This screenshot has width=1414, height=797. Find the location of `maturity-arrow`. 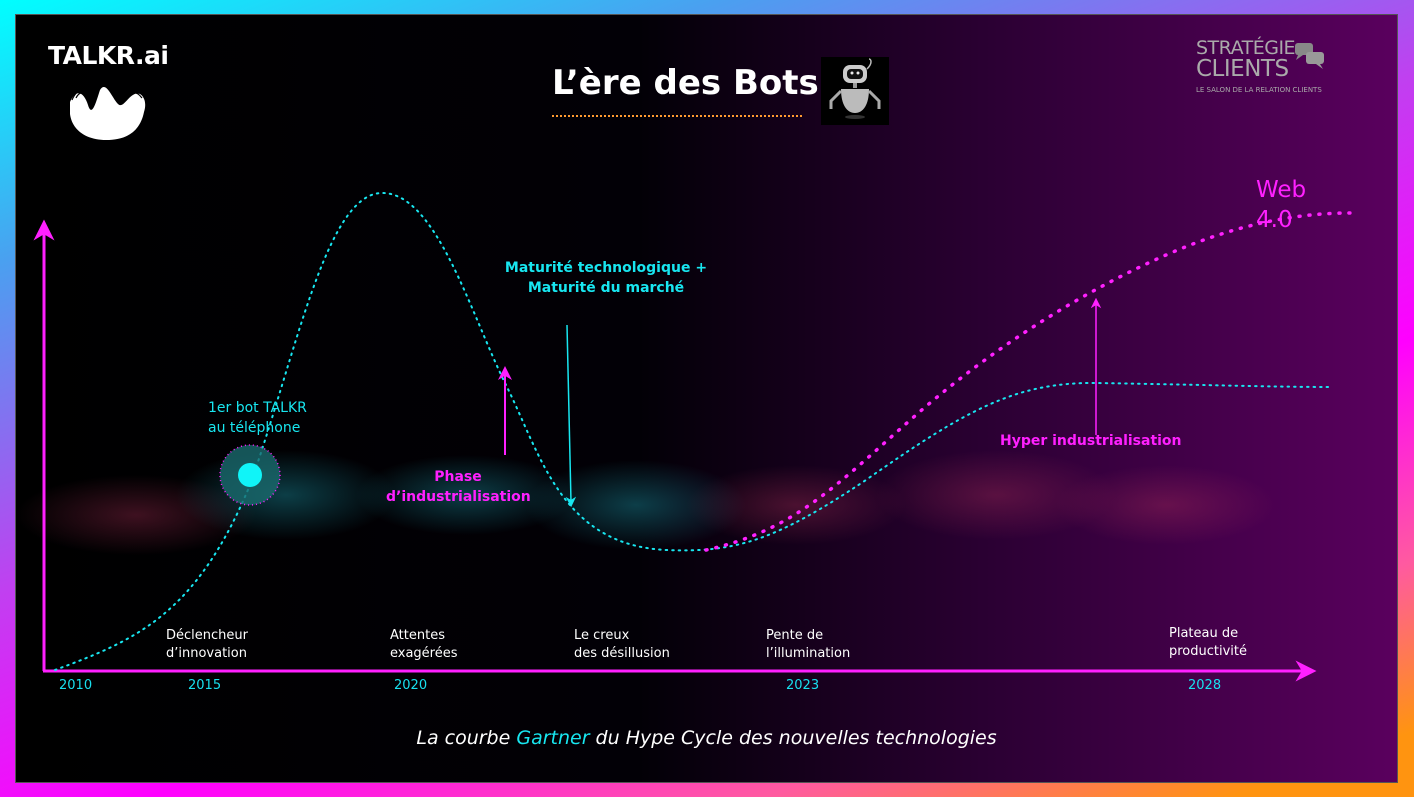

maturity-arrow is located at coordinates (571, 416).